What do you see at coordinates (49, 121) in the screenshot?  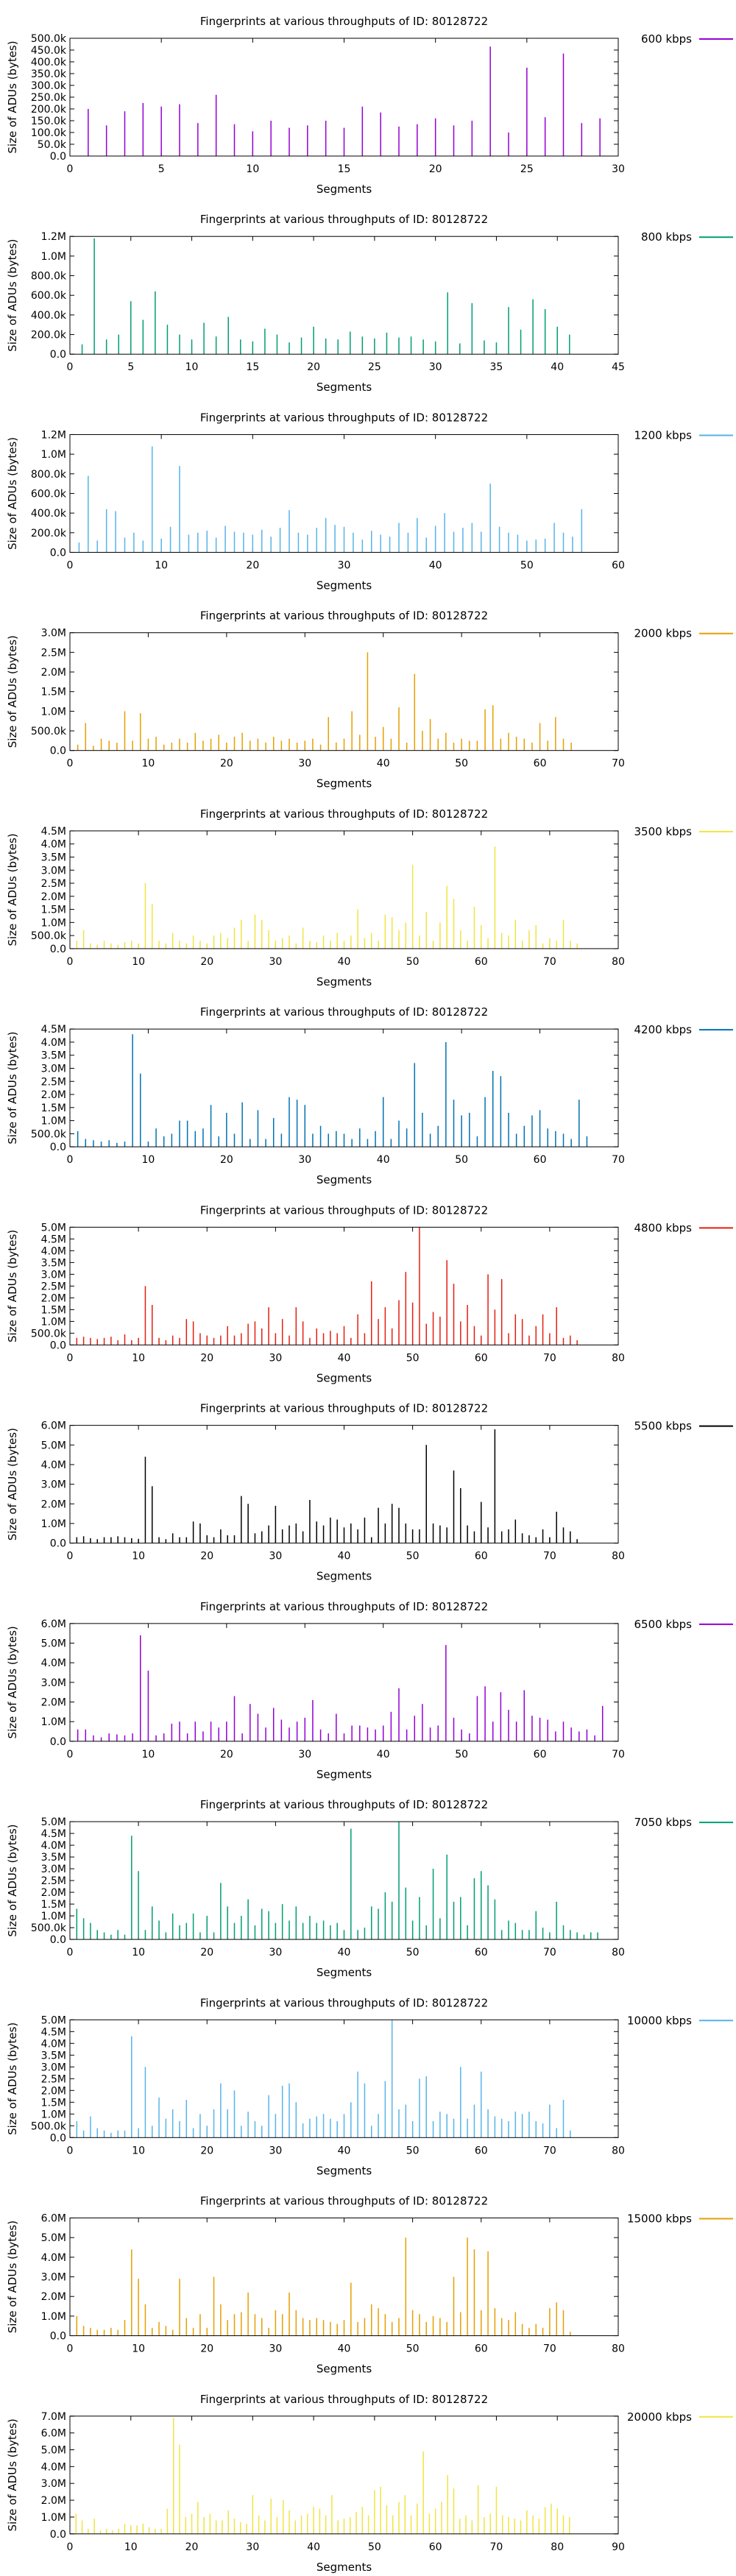 I see `y-tick-label: 150.0k` at bounding box center [49, 121].